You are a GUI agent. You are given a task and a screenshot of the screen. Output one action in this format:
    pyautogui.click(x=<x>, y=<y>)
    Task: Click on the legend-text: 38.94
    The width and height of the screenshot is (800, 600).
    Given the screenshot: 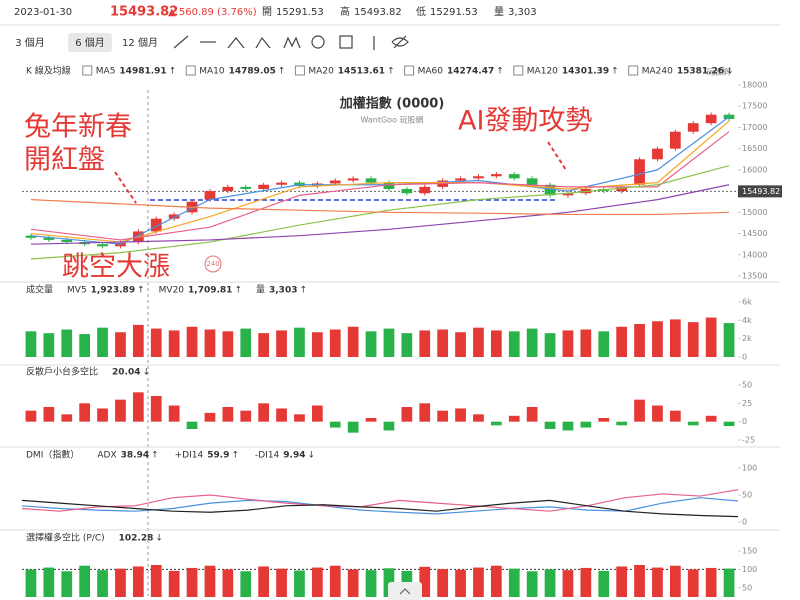 What is the action you would take?
    pyautogui.click(x=135, y=456)
    